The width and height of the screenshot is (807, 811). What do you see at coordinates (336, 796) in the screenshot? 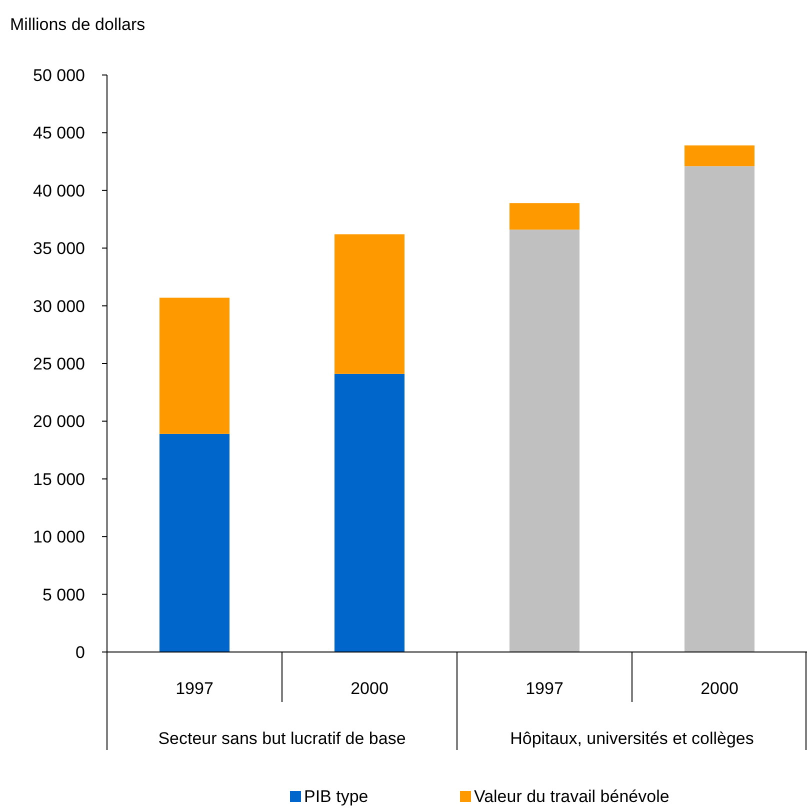
I see `legend-label: PIB type` at bounding box center [336, 796].